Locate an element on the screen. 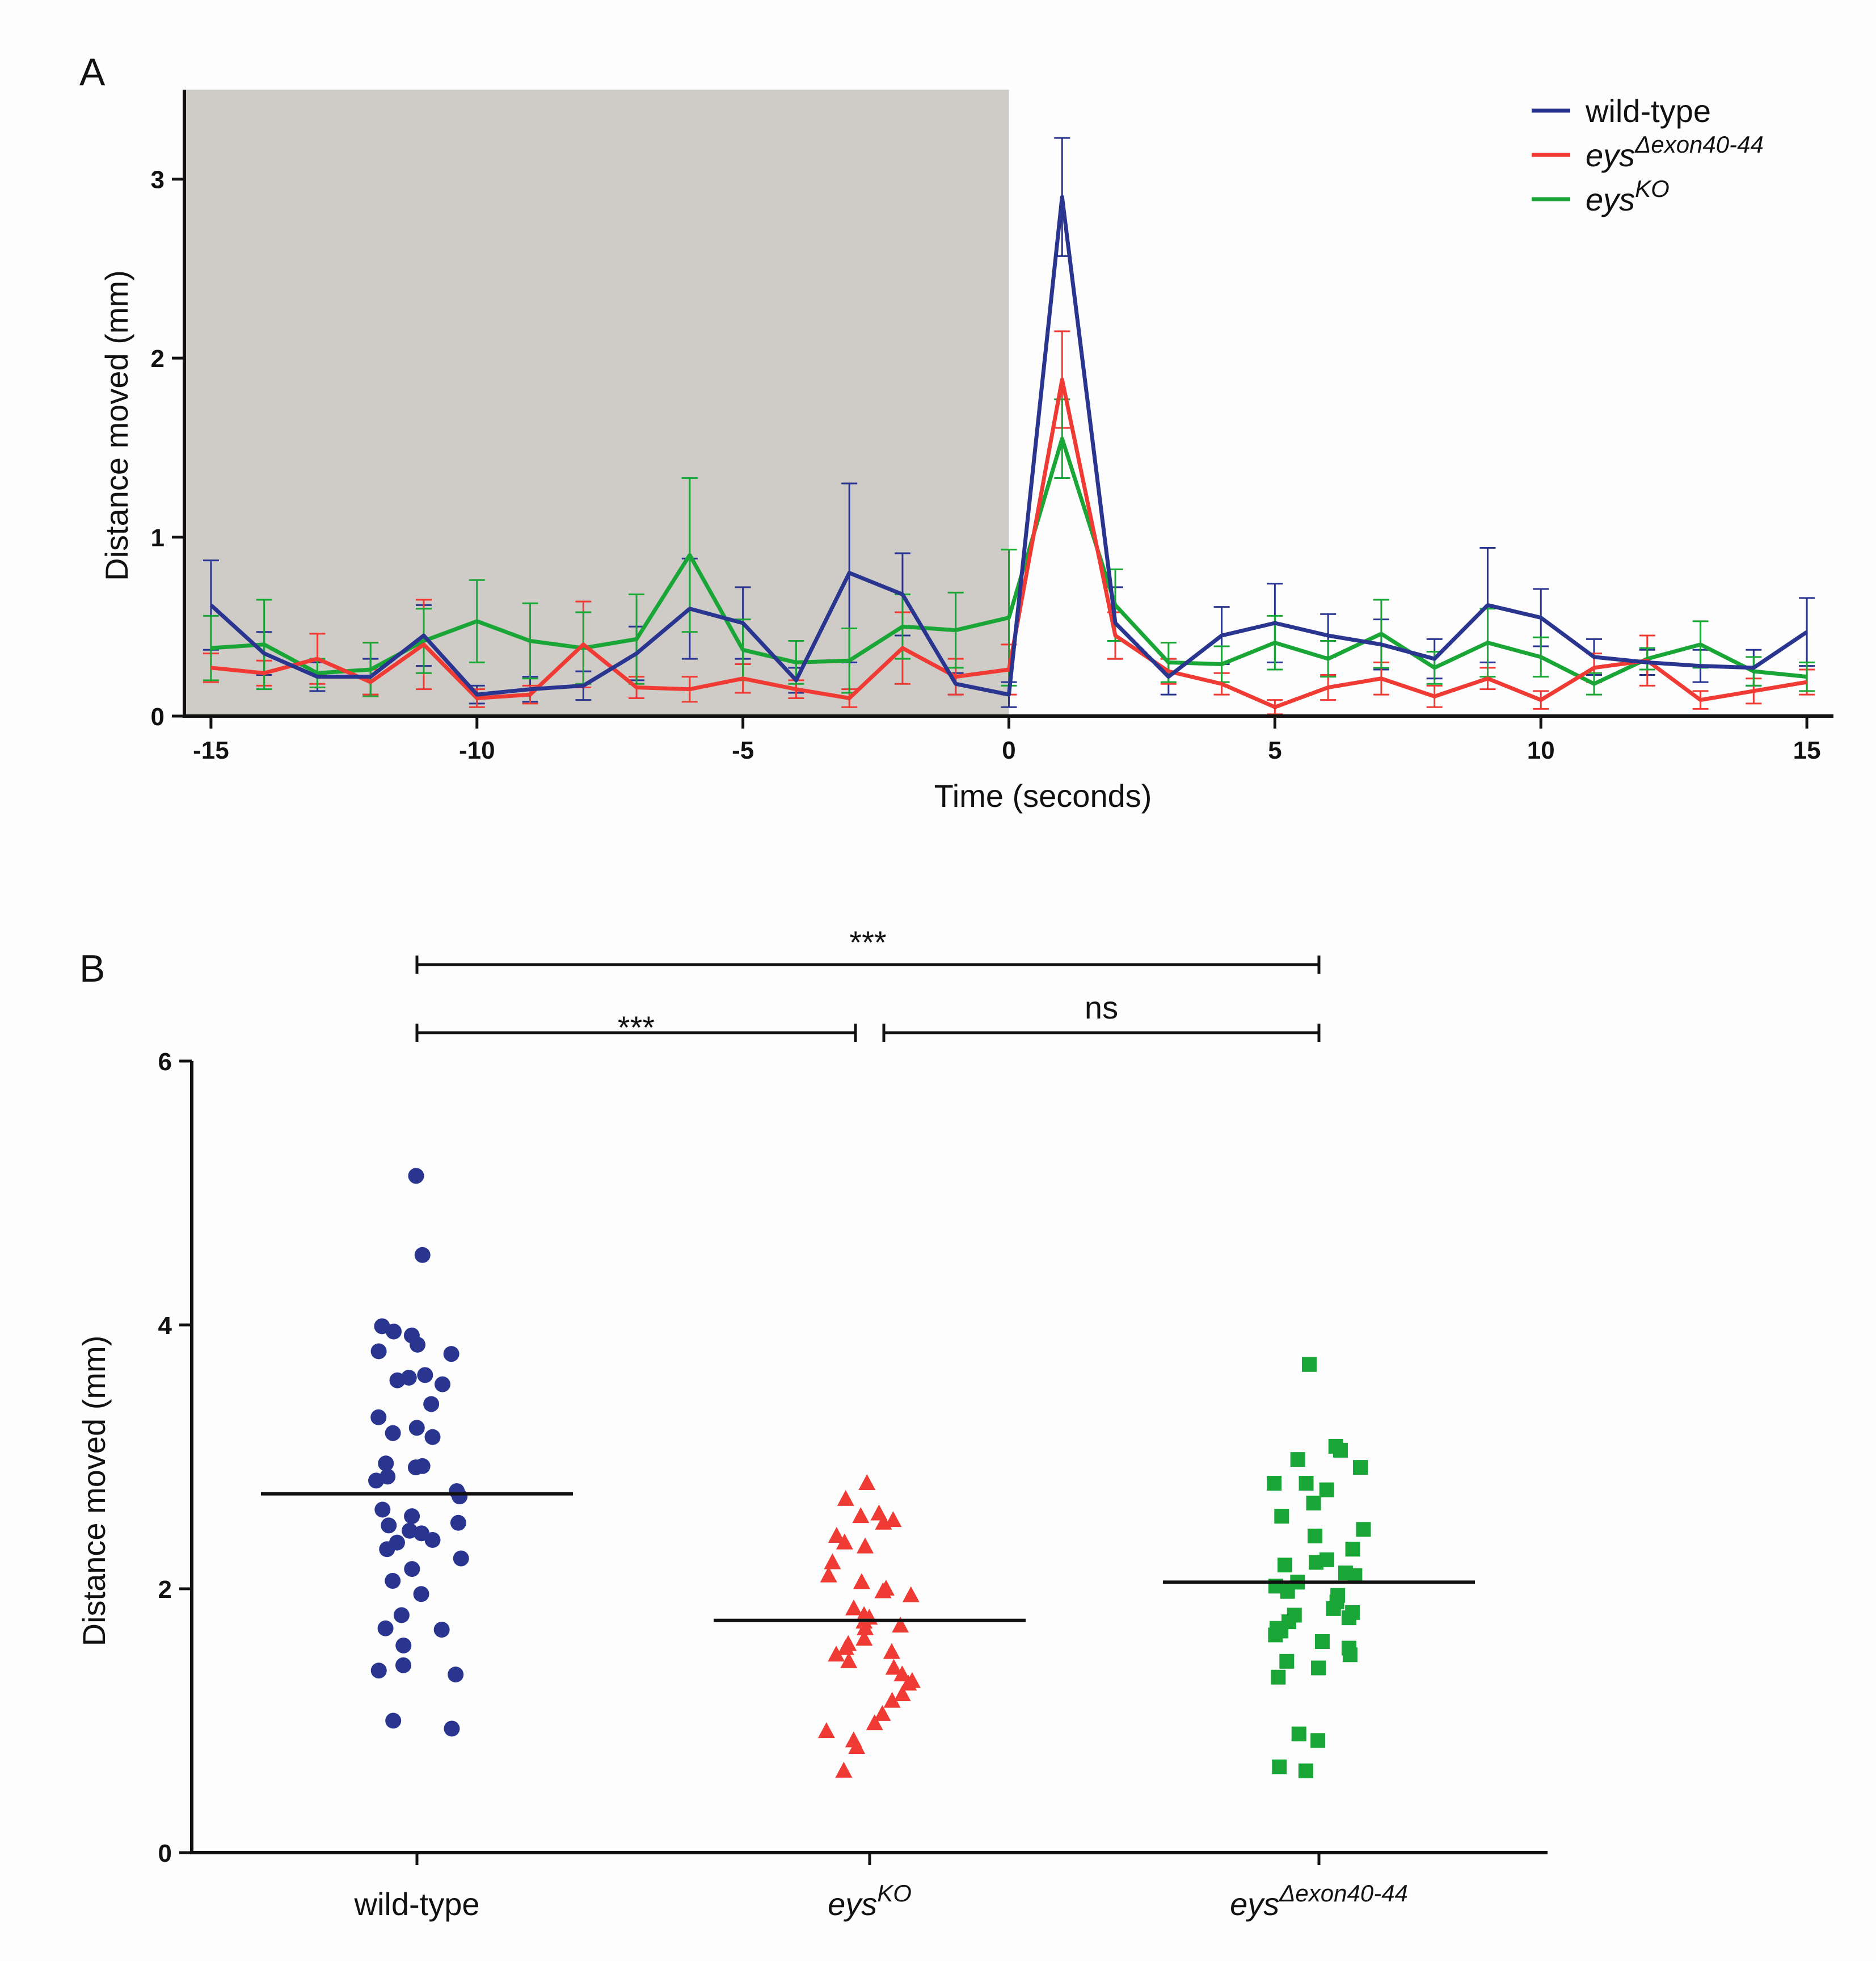 Image resolution: width=1876 pixels, height=1961 pixels. series-line-eysKO is located at coordinates (1009, 561).